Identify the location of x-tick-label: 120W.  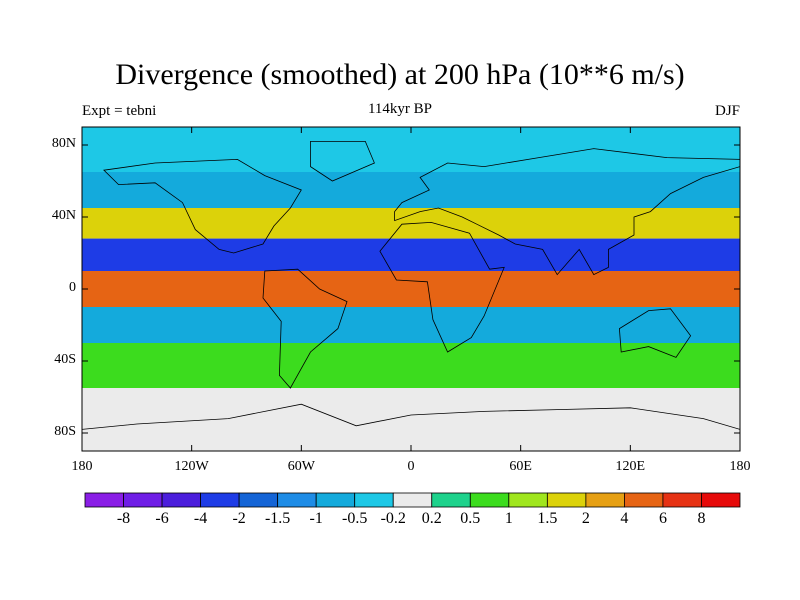
(191, 466).